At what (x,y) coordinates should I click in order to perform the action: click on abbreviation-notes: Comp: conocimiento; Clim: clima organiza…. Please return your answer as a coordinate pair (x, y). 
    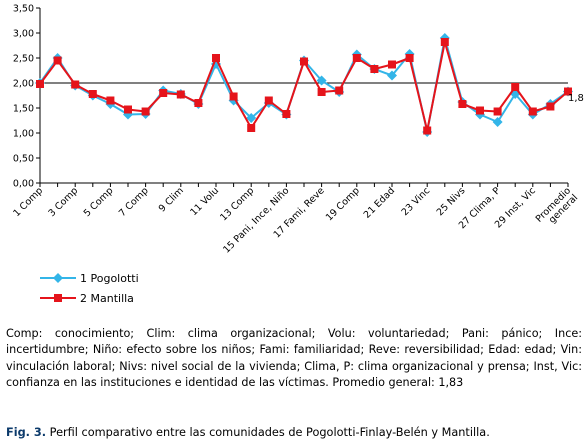
    Looking at the image, I should click on (294, 358).